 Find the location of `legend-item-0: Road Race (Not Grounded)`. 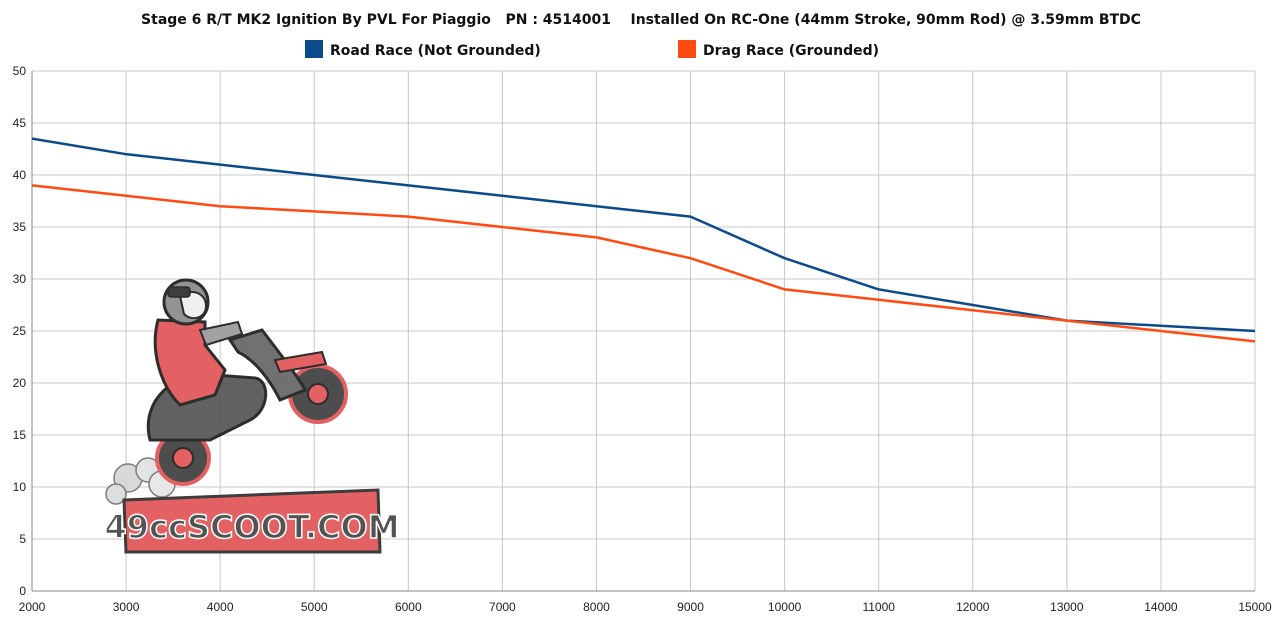

legend-item-0: Road Race (Not Grounded) is located at coordinates (423, 49).